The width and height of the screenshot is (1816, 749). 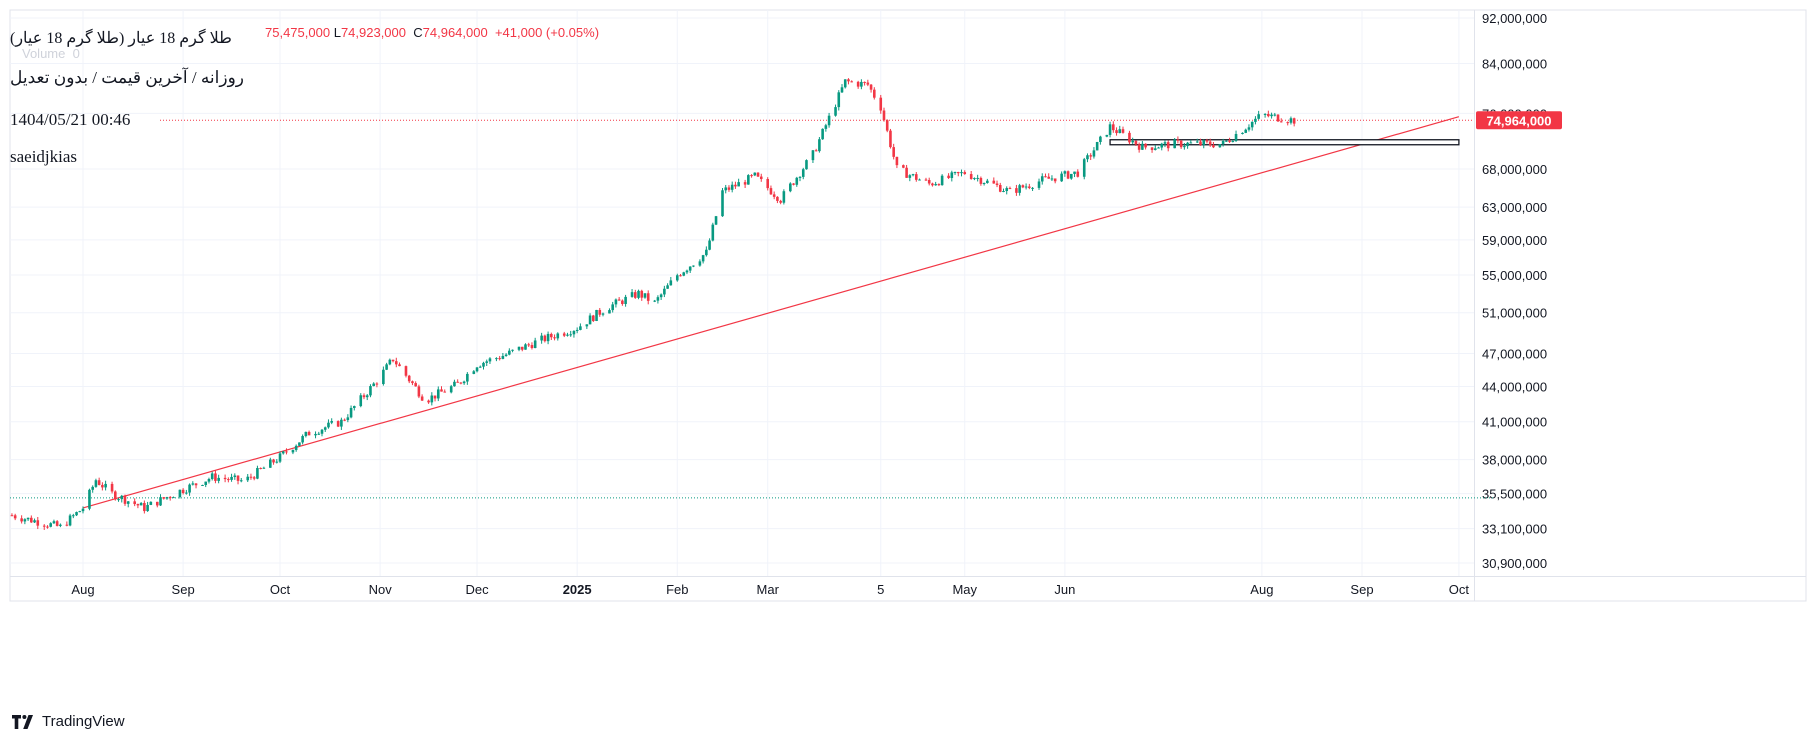 I want to click on ohlc-low: 74,923,000, so click(x=373, y=32).